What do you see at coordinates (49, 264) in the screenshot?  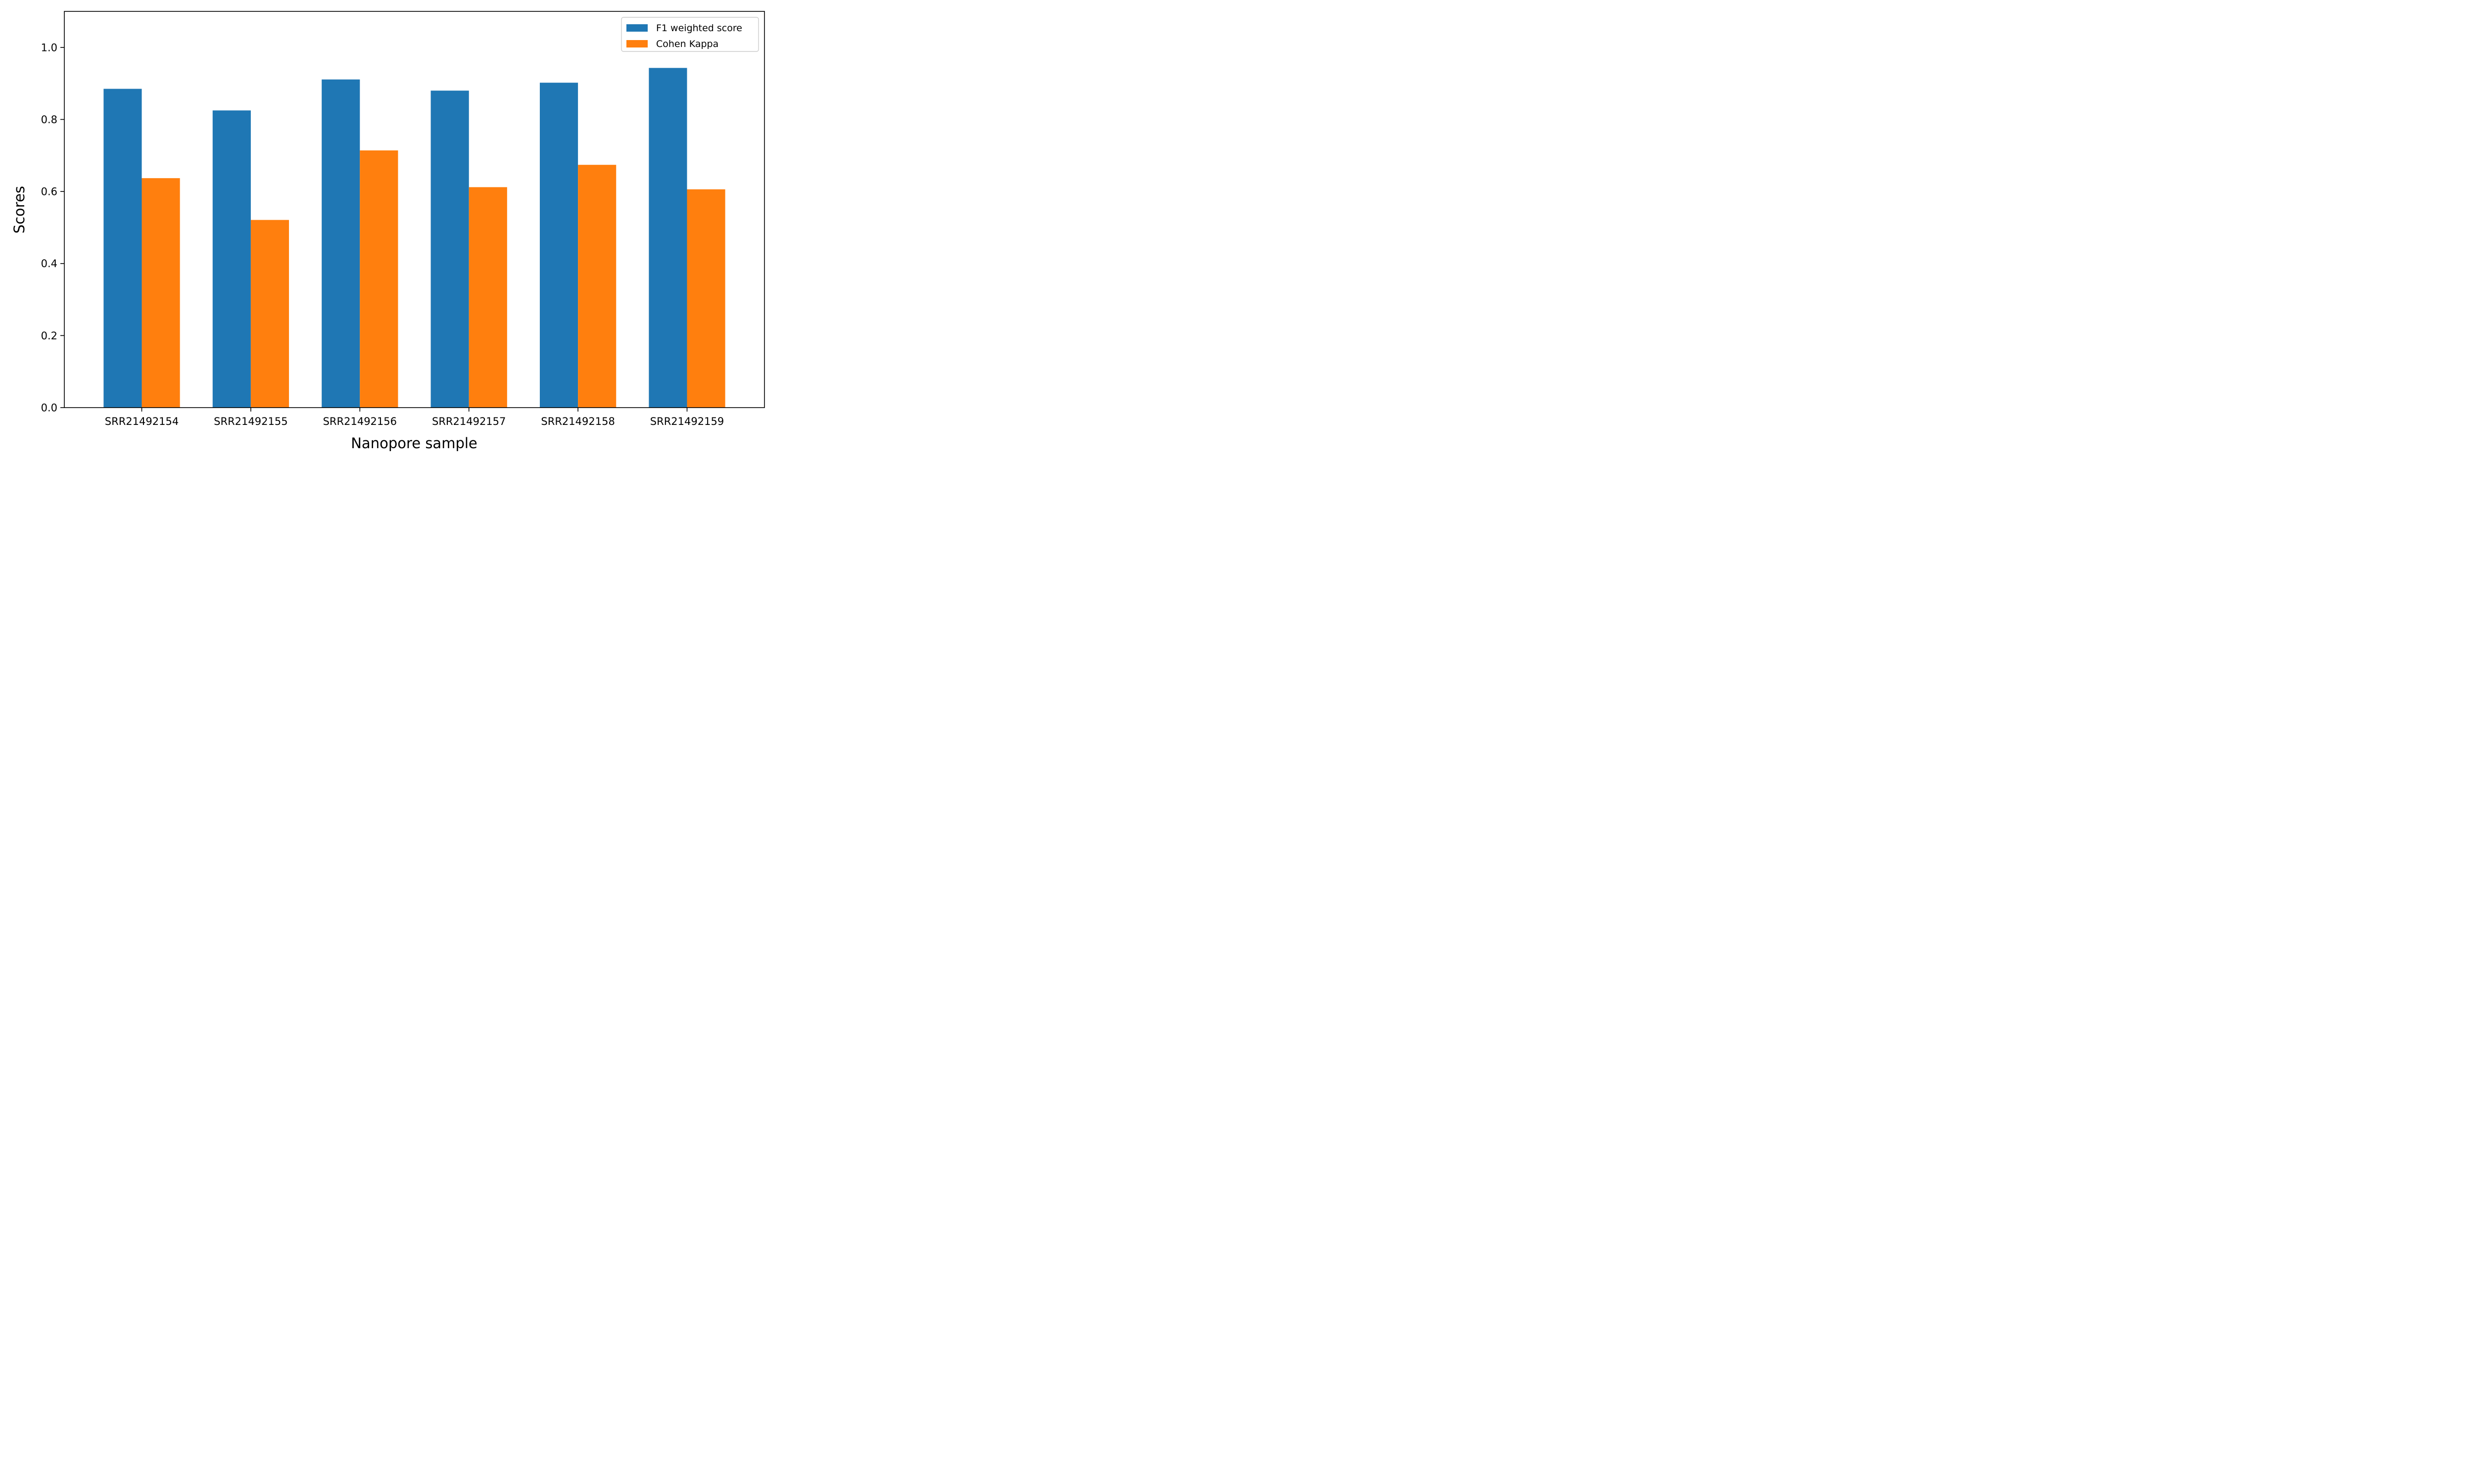 I see `y-tick-label: 0.4` at bounding box center [49, 264].